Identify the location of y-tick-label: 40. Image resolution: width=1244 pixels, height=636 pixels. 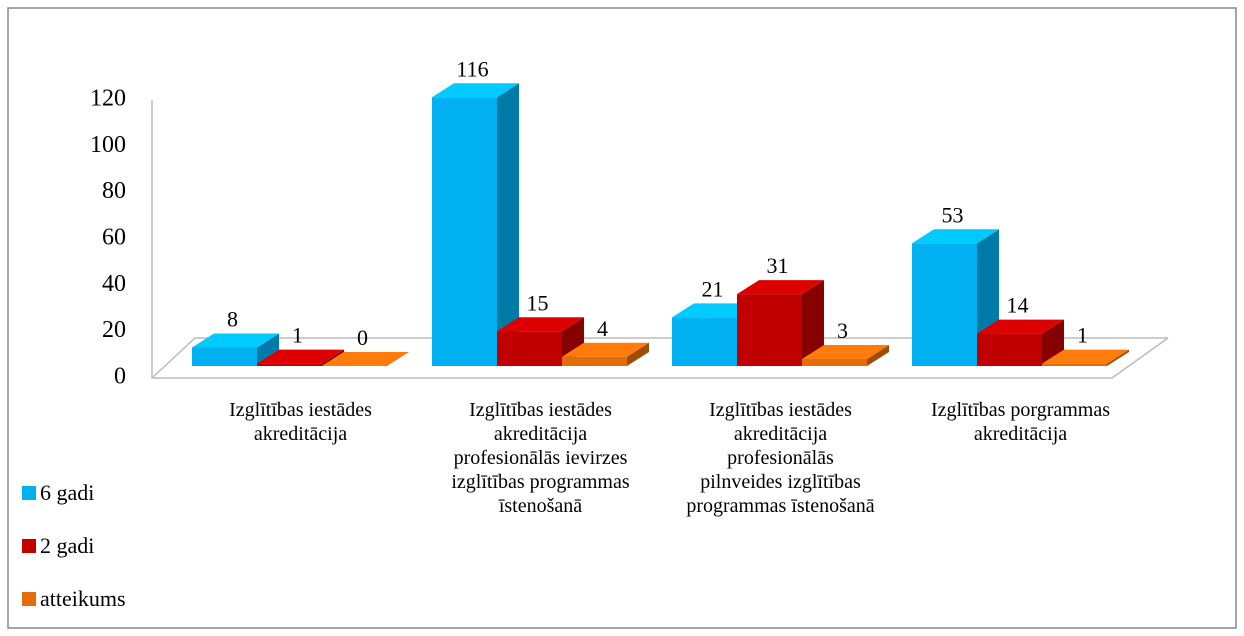
(114, 284).